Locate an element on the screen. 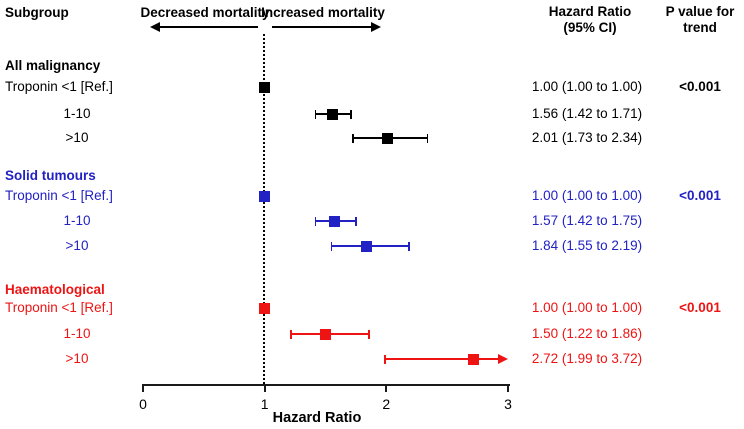 The image size is (744, 429). x-axis-tick-label: 3 is located at coordinates (508, 404).